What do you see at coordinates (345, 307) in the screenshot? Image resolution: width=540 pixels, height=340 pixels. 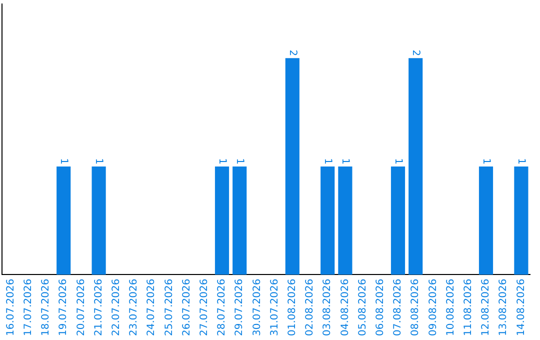 I see `x-tick-label: 04.08.2026` at bounding box center [345, 307].